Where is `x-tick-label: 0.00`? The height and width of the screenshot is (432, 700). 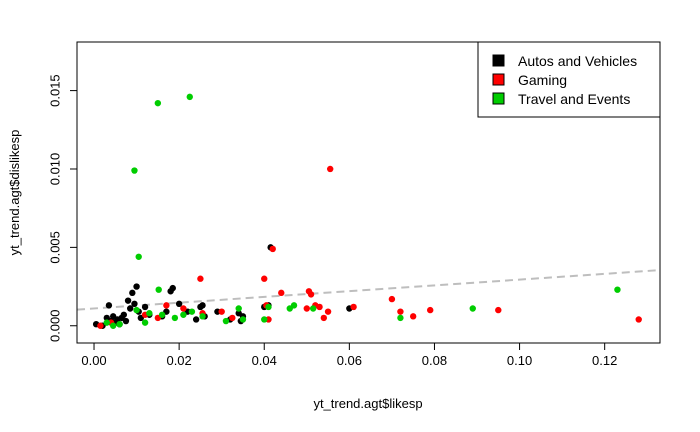 x-tick-label: 0.00 is located at coordinates (93, 360).